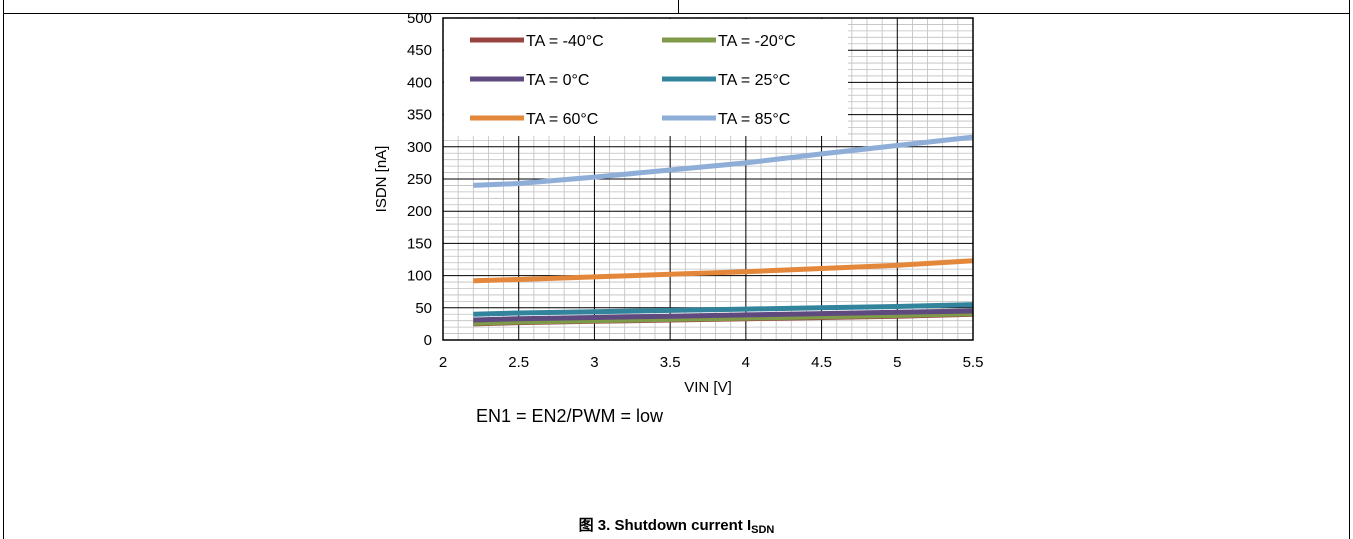 Image resolution: width=1353 pixels, height=539 pixels. Describe the element at coordinates (419, 50) in the screenshot. I see `y-tick-label: 450` at that location.